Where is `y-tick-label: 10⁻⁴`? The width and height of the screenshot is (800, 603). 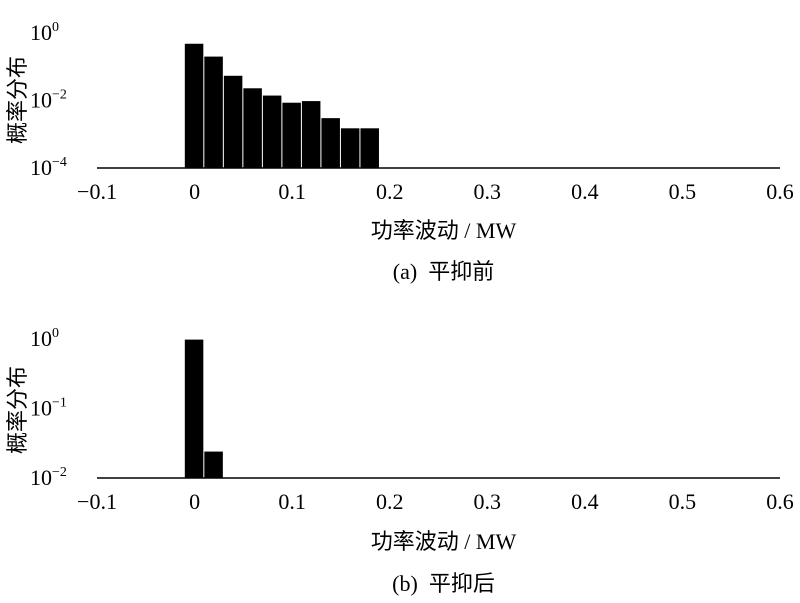 y-tick-label: 10⁻⁴ is located at coordinates (48, 167).